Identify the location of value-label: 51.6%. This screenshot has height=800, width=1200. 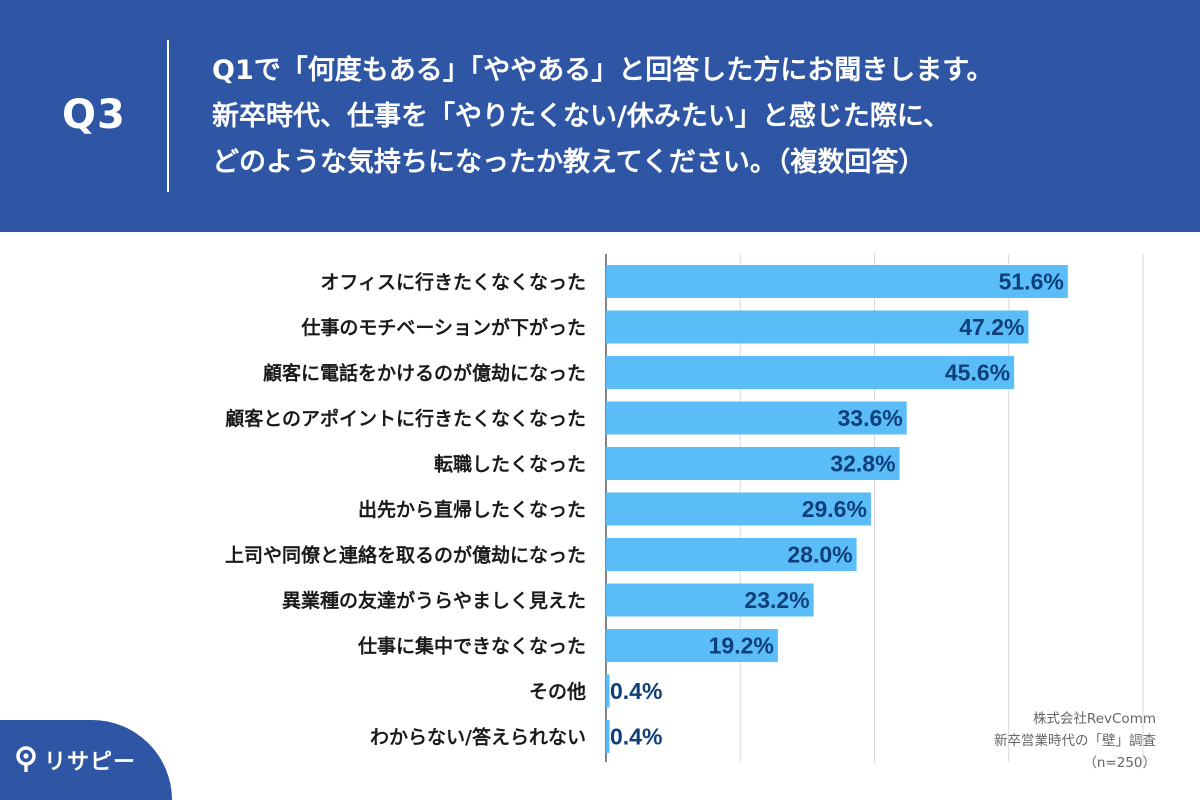
(1031, 282).